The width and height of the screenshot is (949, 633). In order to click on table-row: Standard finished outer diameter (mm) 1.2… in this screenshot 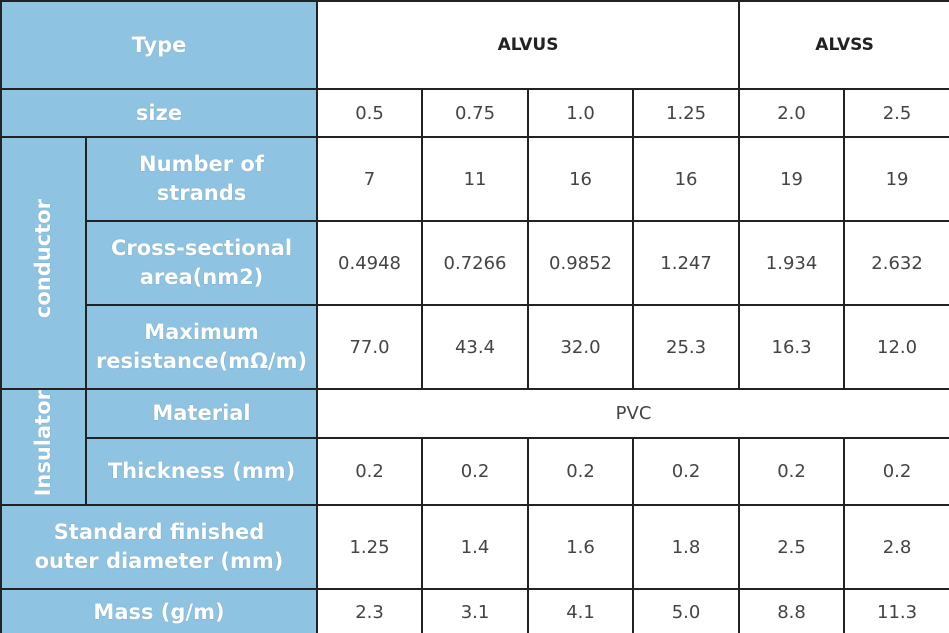, I will do `click(474, 547)`.